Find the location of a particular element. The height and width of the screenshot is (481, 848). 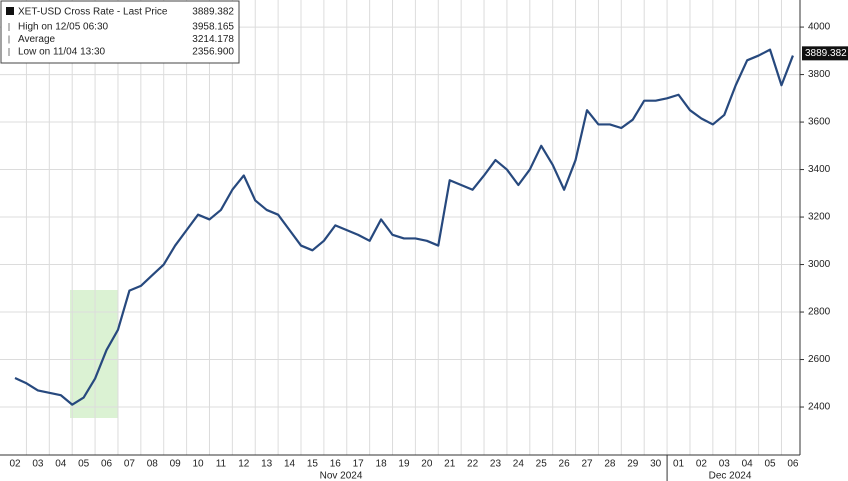

legend-row-label: High on 12/05 06:30 is located at coordinates (63, 27).